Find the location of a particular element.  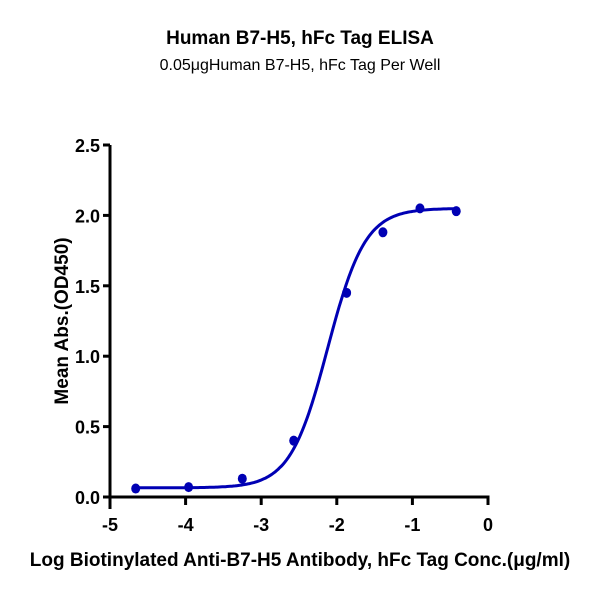

x-tick-label: -2 is located at coordinates (337, 525).